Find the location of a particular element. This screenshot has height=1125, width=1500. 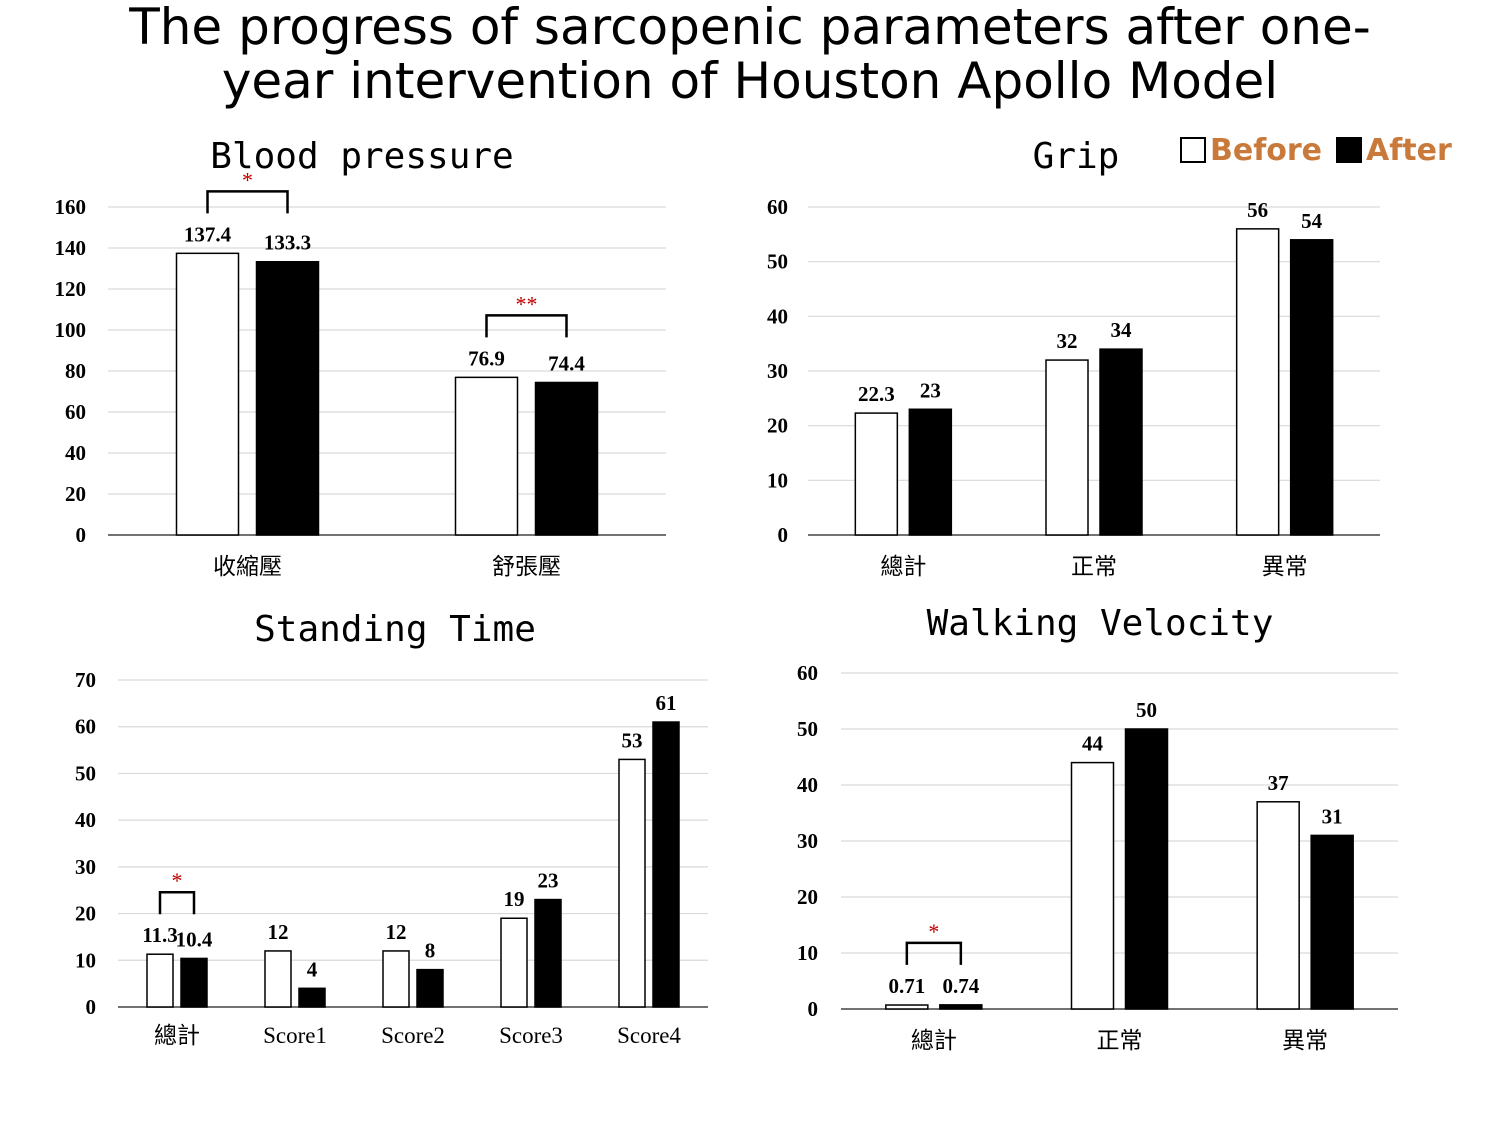

data-label-after: 31 is located at coordinates (1332, 816).